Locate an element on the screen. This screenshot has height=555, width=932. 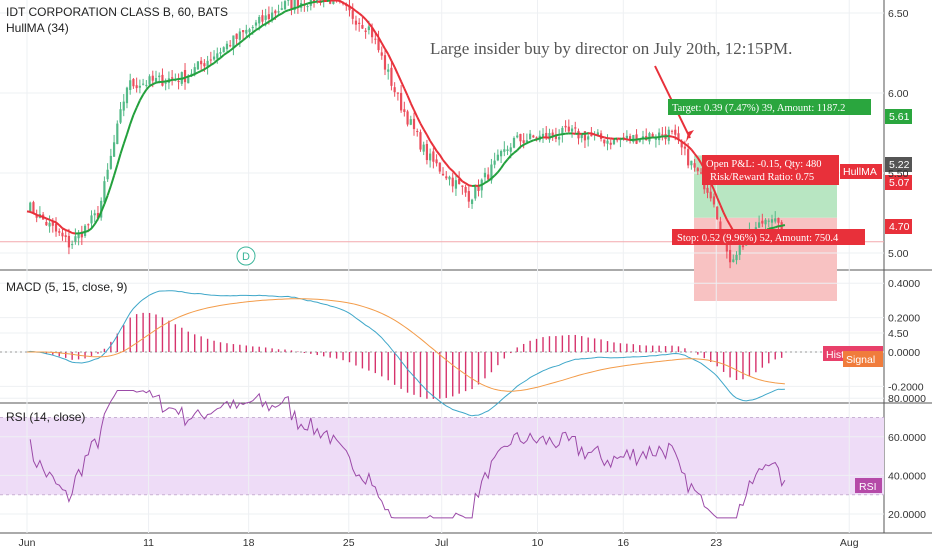
macd-tick-label: 0.2000 is located at coordinates (904, 319).